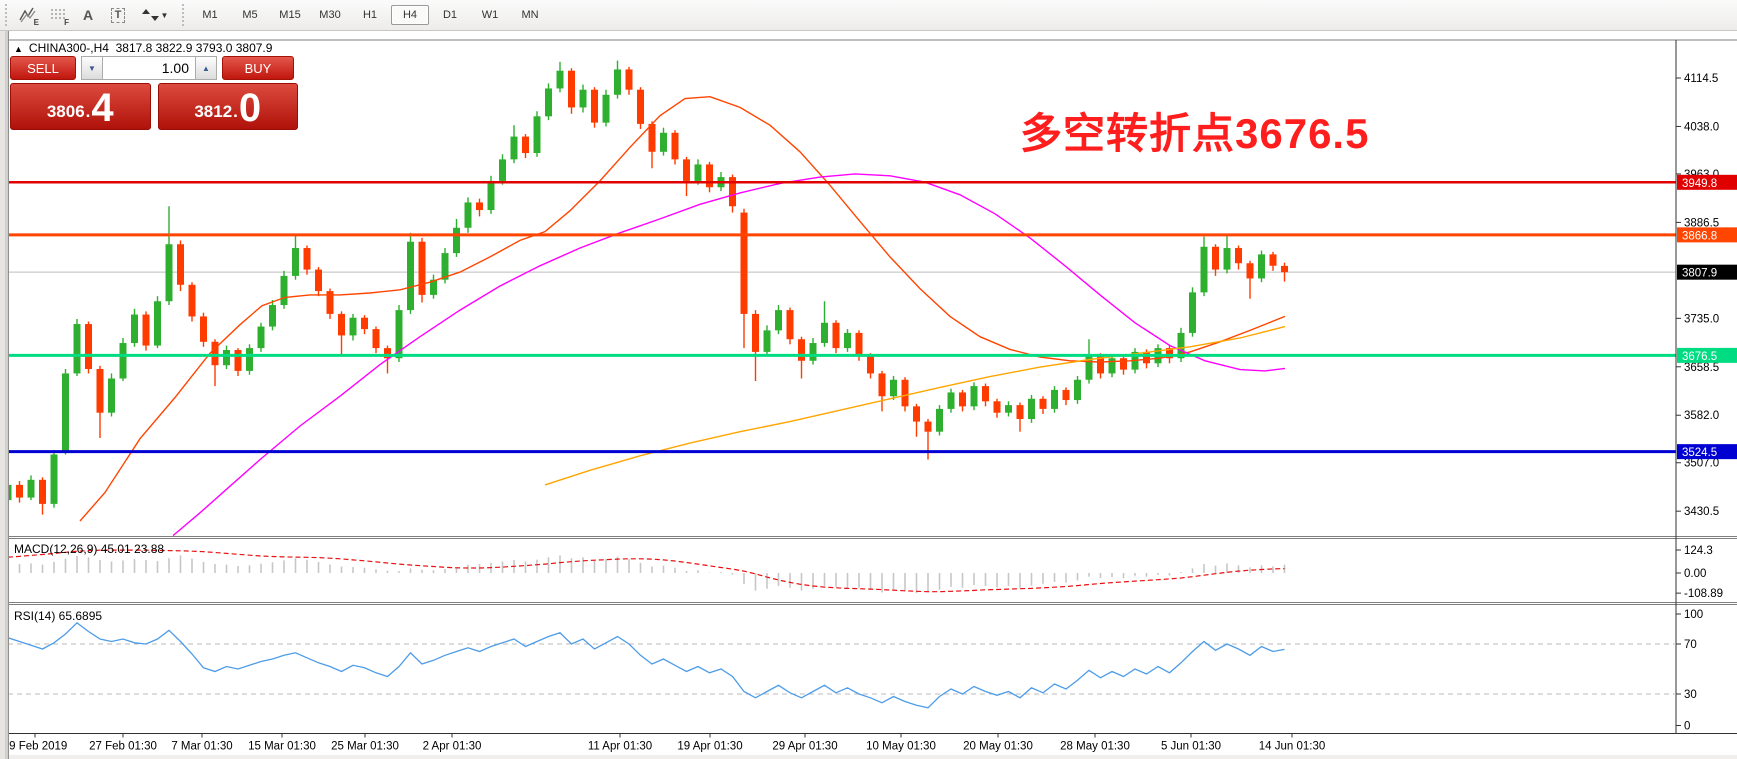  Describe the element at coordinates (282, 747) in the screenshot. I see `time-axis-label: 15 Mar 01:30` at that location.